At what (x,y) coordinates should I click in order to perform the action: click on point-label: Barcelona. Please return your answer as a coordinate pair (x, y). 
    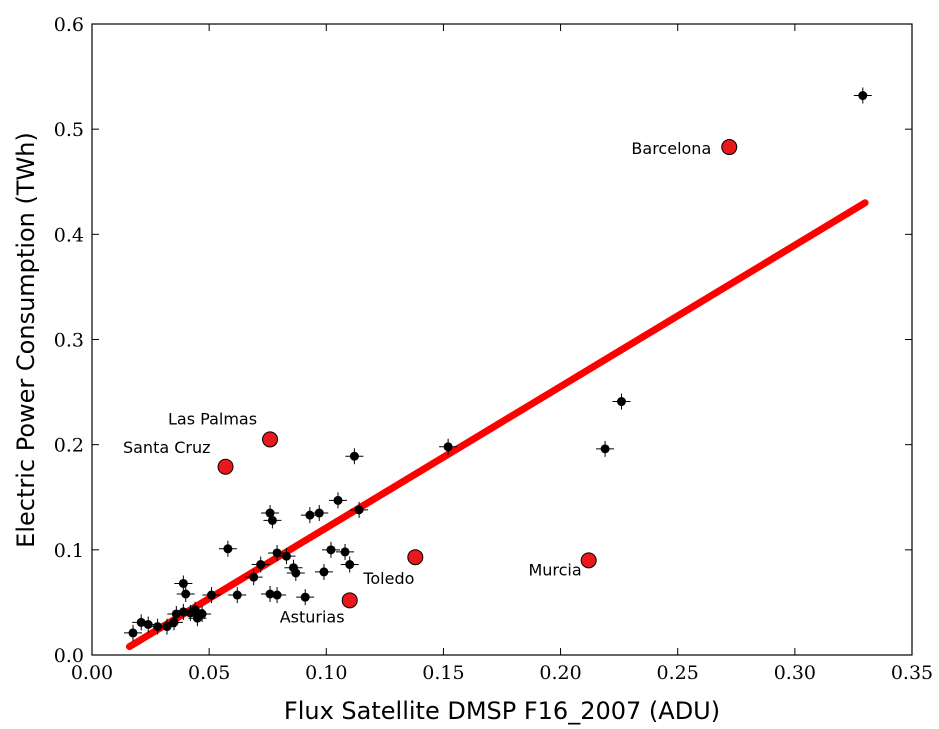
    Looking at the image, I should click on (671, 148).